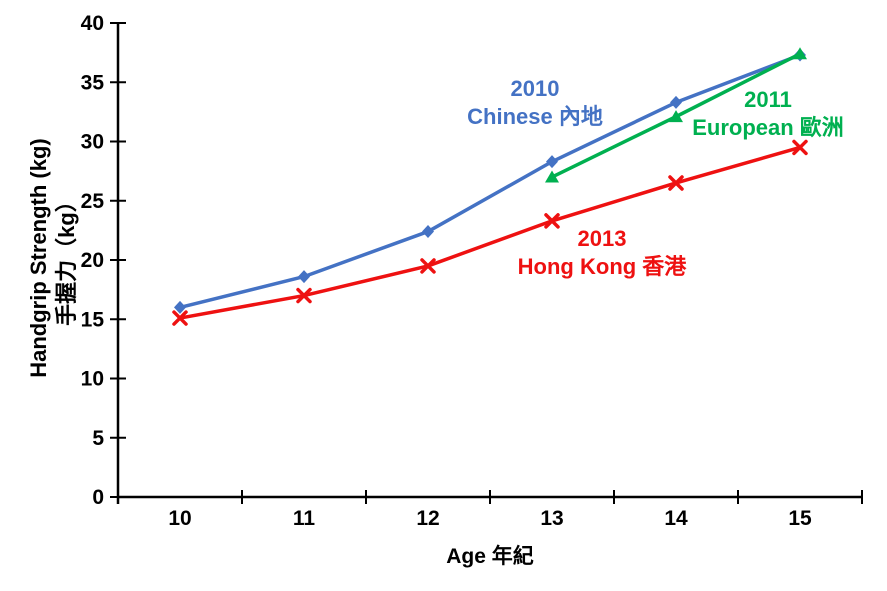  I want to click on y-tick-label: 15, so click(93, 319).